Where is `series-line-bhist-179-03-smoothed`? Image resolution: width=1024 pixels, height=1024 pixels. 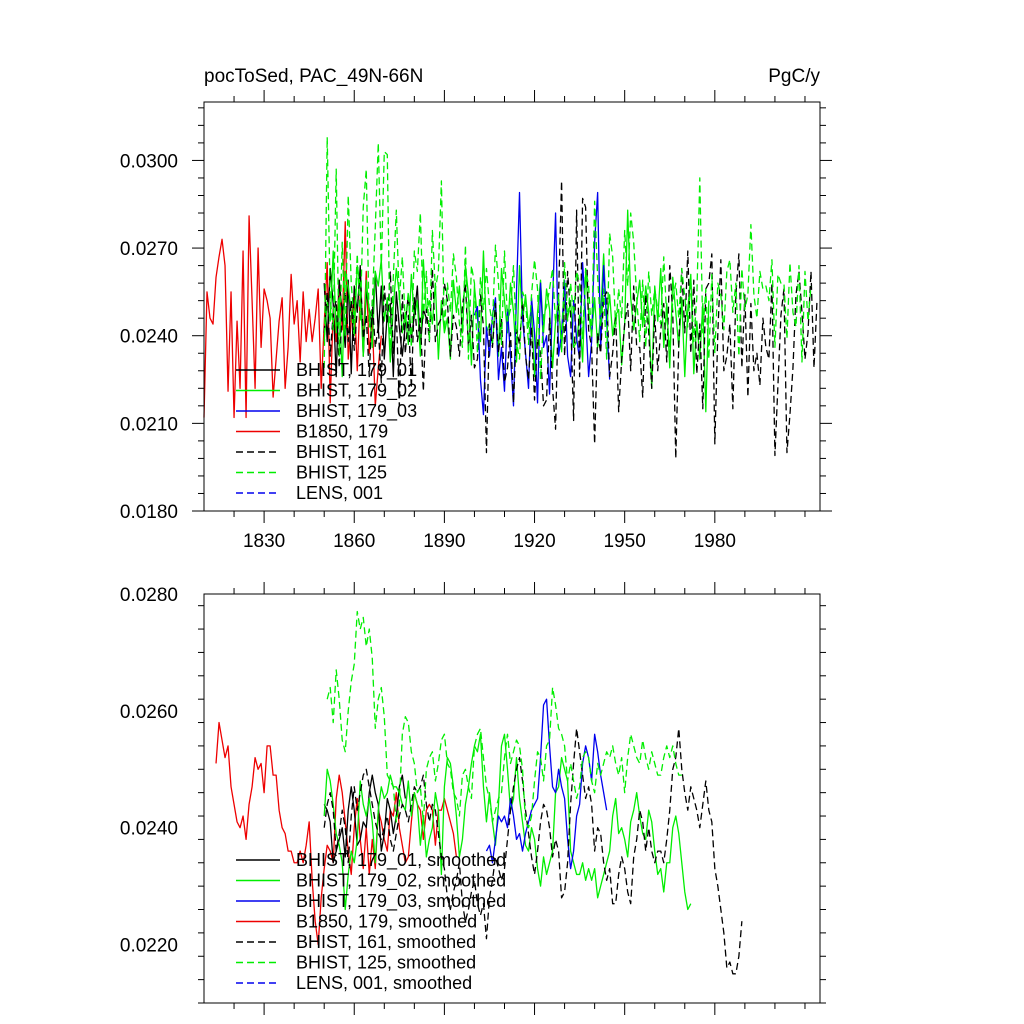 series-line-bhist-179-03-smoothed is located at coordinates (546, 784).